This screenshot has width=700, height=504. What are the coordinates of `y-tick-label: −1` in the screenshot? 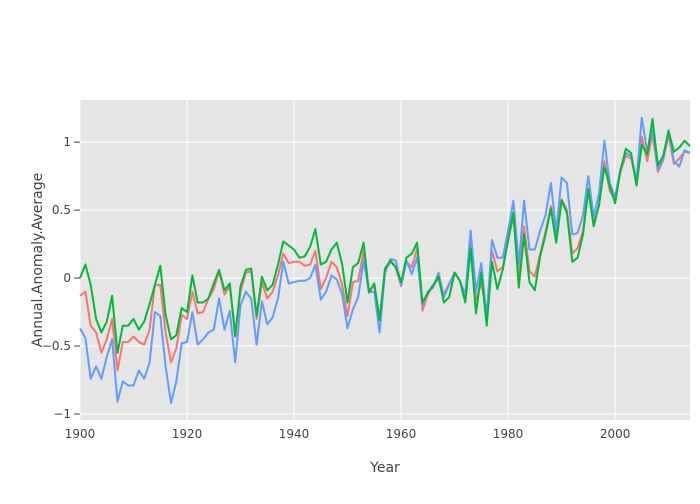 It's located at (62, 414).